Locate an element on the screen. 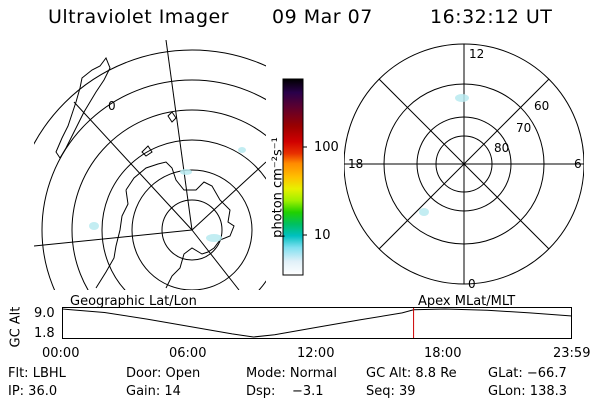 The height and width of the screenshot is (400, 600). gc-alt-info: GC Alt: 8.8 Re is located at coordinates (411, 373).